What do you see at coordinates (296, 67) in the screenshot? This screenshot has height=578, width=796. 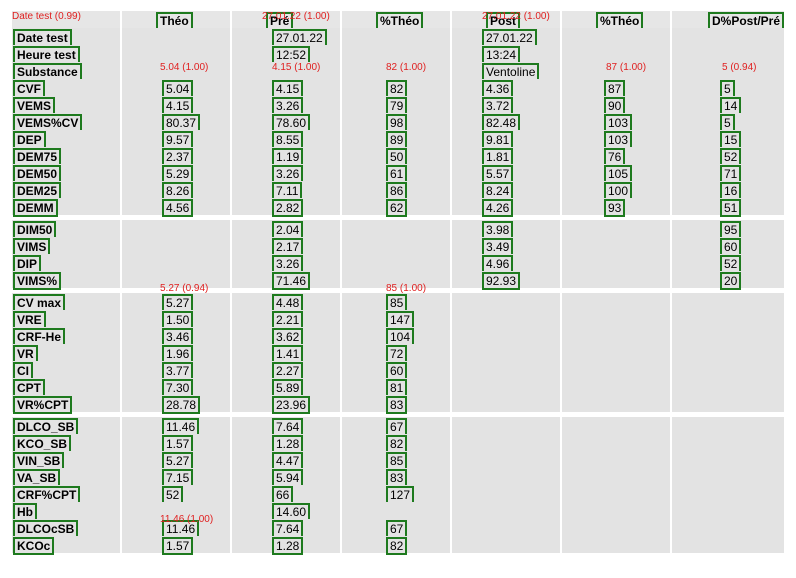 I see `ocr-annotation: 4.15 (1.00)` at bounding box center [296, 67].